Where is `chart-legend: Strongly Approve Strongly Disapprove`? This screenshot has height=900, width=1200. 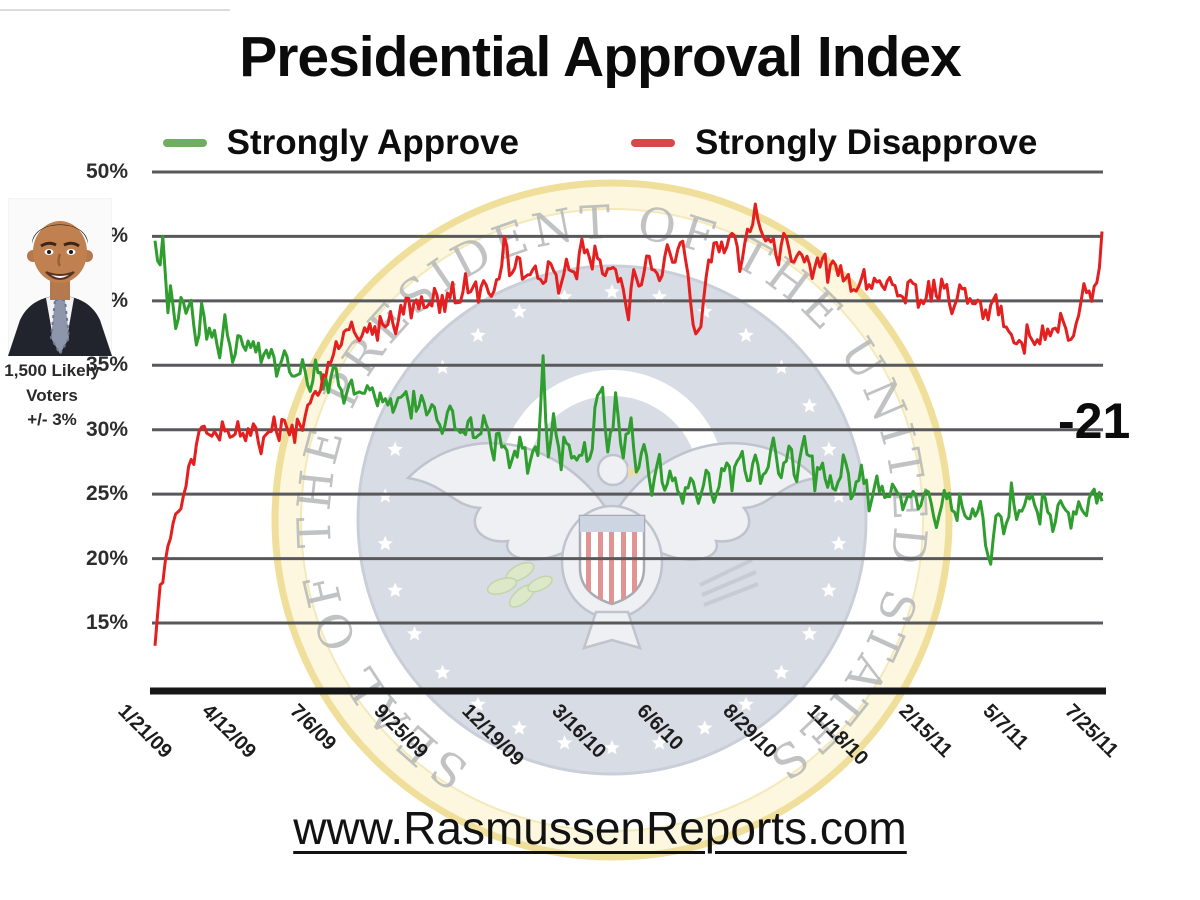
chart-legend: Strongly Approve Strongly Disapprove is located at coordinates (600, 143).